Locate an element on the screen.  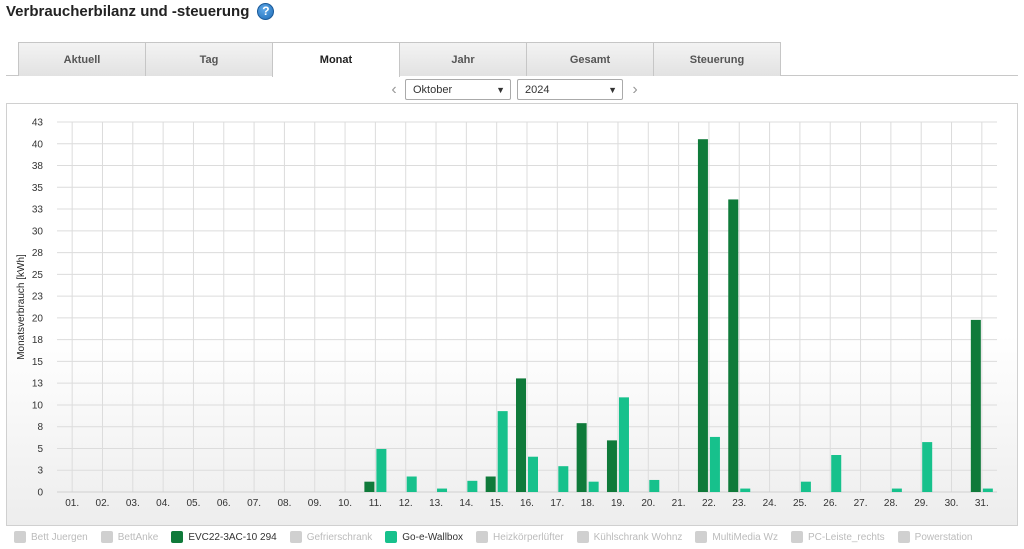
x-tick-label: 27. is located at coordinates (861, 503).